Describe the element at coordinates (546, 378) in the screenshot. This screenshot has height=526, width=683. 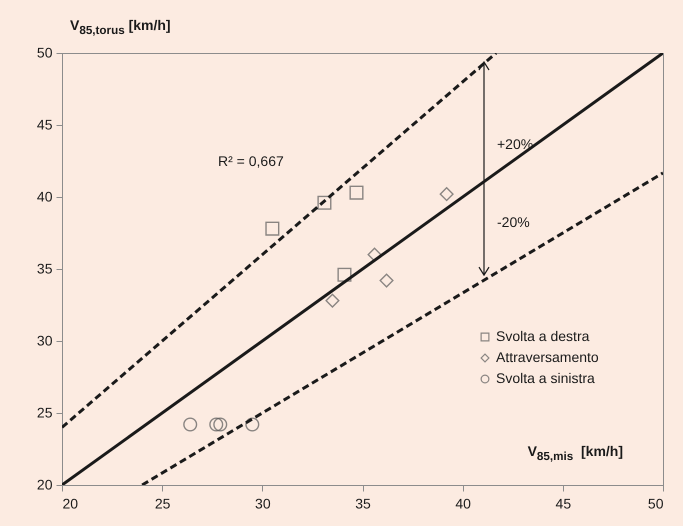
I see `legend-label: Svolta a sinistra` at that location.